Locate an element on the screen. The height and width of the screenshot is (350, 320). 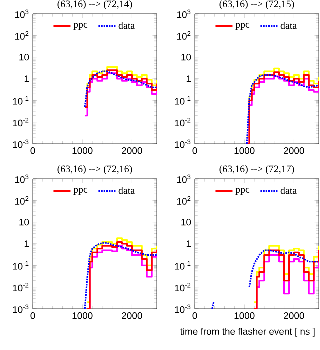
chart-title: (63,16) --> (72,17) is located at coordinates (257, 170).